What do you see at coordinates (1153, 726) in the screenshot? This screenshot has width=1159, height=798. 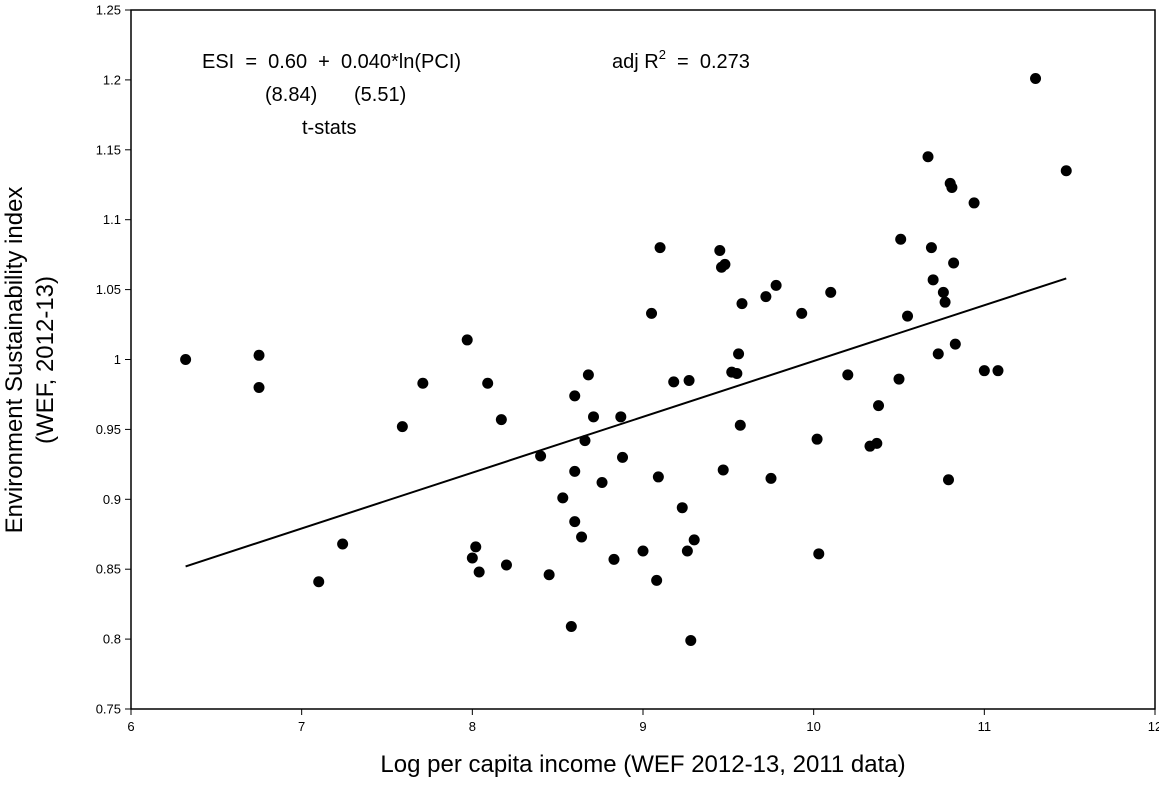 I see `x-tick-label: 12` at bounding box center [1153, 726].